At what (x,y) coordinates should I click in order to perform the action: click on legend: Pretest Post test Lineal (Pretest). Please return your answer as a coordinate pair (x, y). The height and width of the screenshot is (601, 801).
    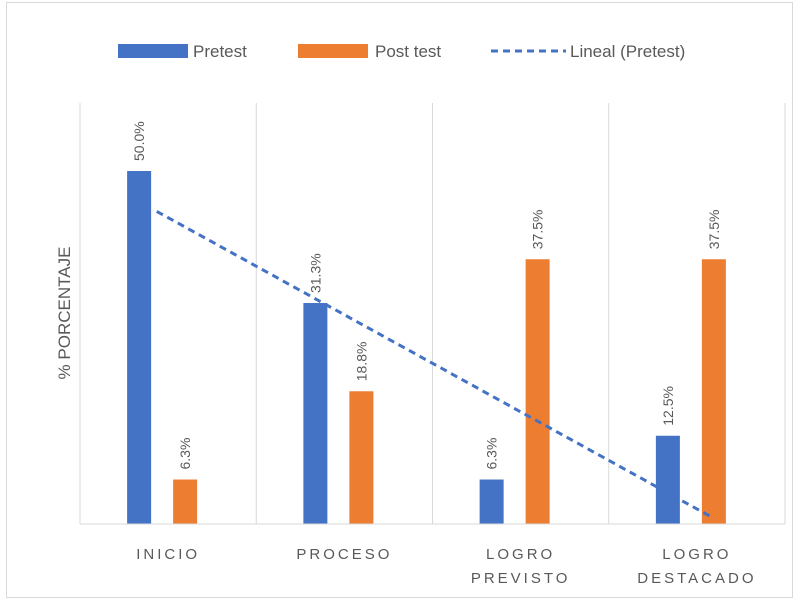
    Looking at the image, I should click on (401, 51).